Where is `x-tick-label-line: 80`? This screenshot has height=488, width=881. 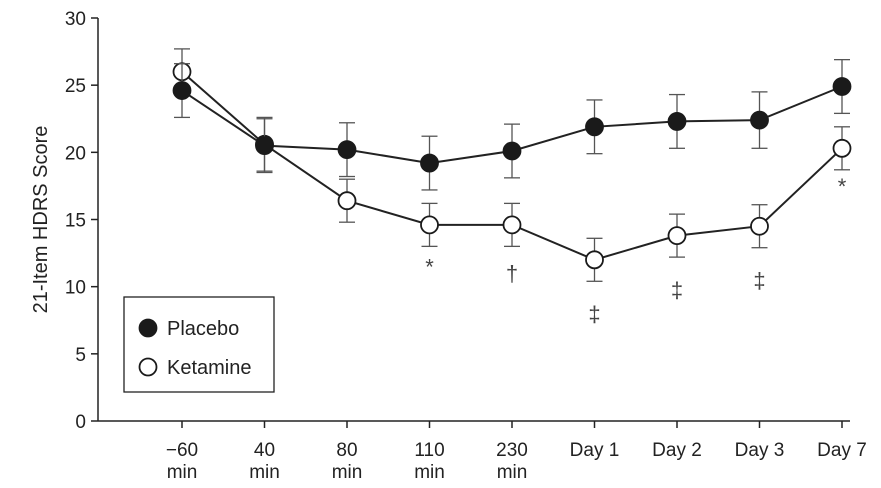 x-tick-label-line: 80 is located at coordinates (346, 450).